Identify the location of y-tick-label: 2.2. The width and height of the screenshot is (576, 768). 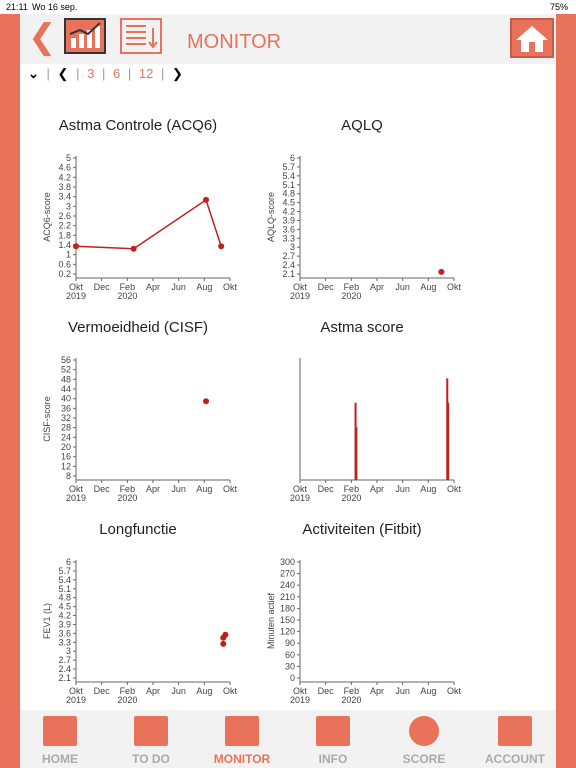
(64, 226).